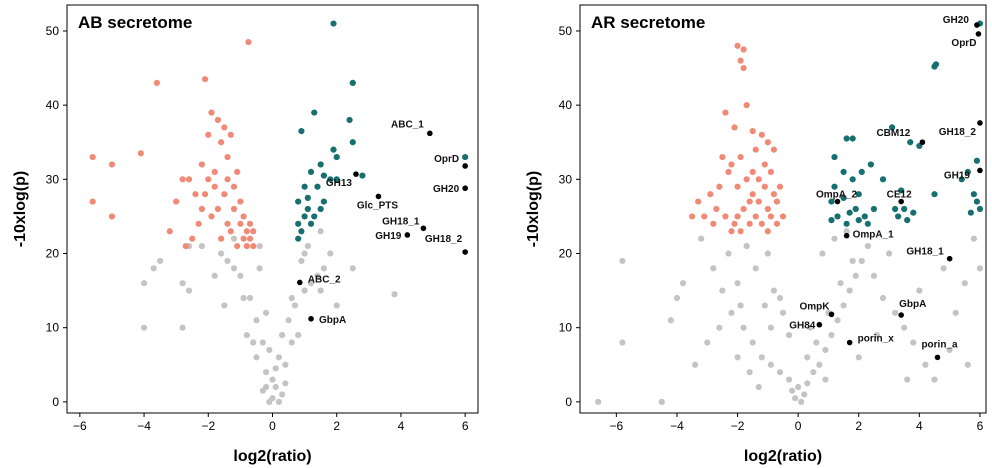  Describe the element at coordinates (874, 235) in the screenshot. I see `point-label: OmpA_1` at that location.